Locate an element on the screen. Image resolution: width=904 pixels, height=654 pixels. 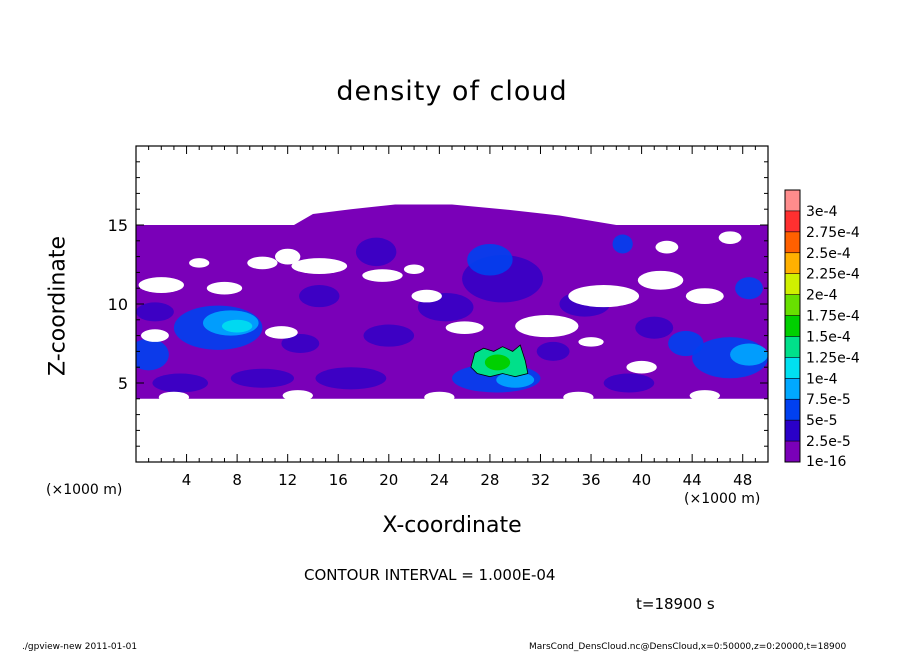
contour-interval-label: CONTOUR INTERVAL = 1.000E-04 is located at coordinates (430, 575).